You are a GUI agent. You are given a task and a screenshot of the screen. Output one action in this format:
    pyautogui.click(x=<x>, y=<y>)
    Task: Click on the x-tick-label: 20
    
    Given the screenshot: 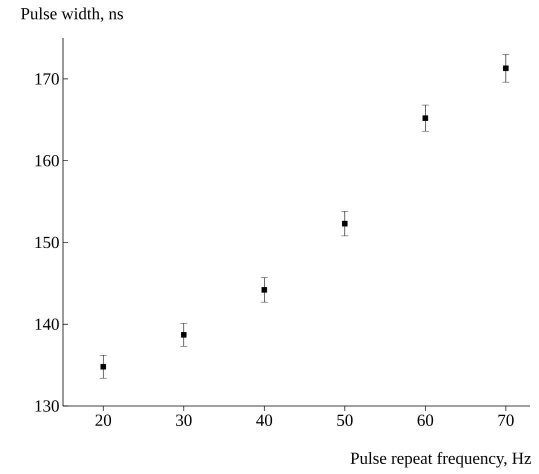 What is the action you would take?
    pyautogui.click(x=104, y=420)
    